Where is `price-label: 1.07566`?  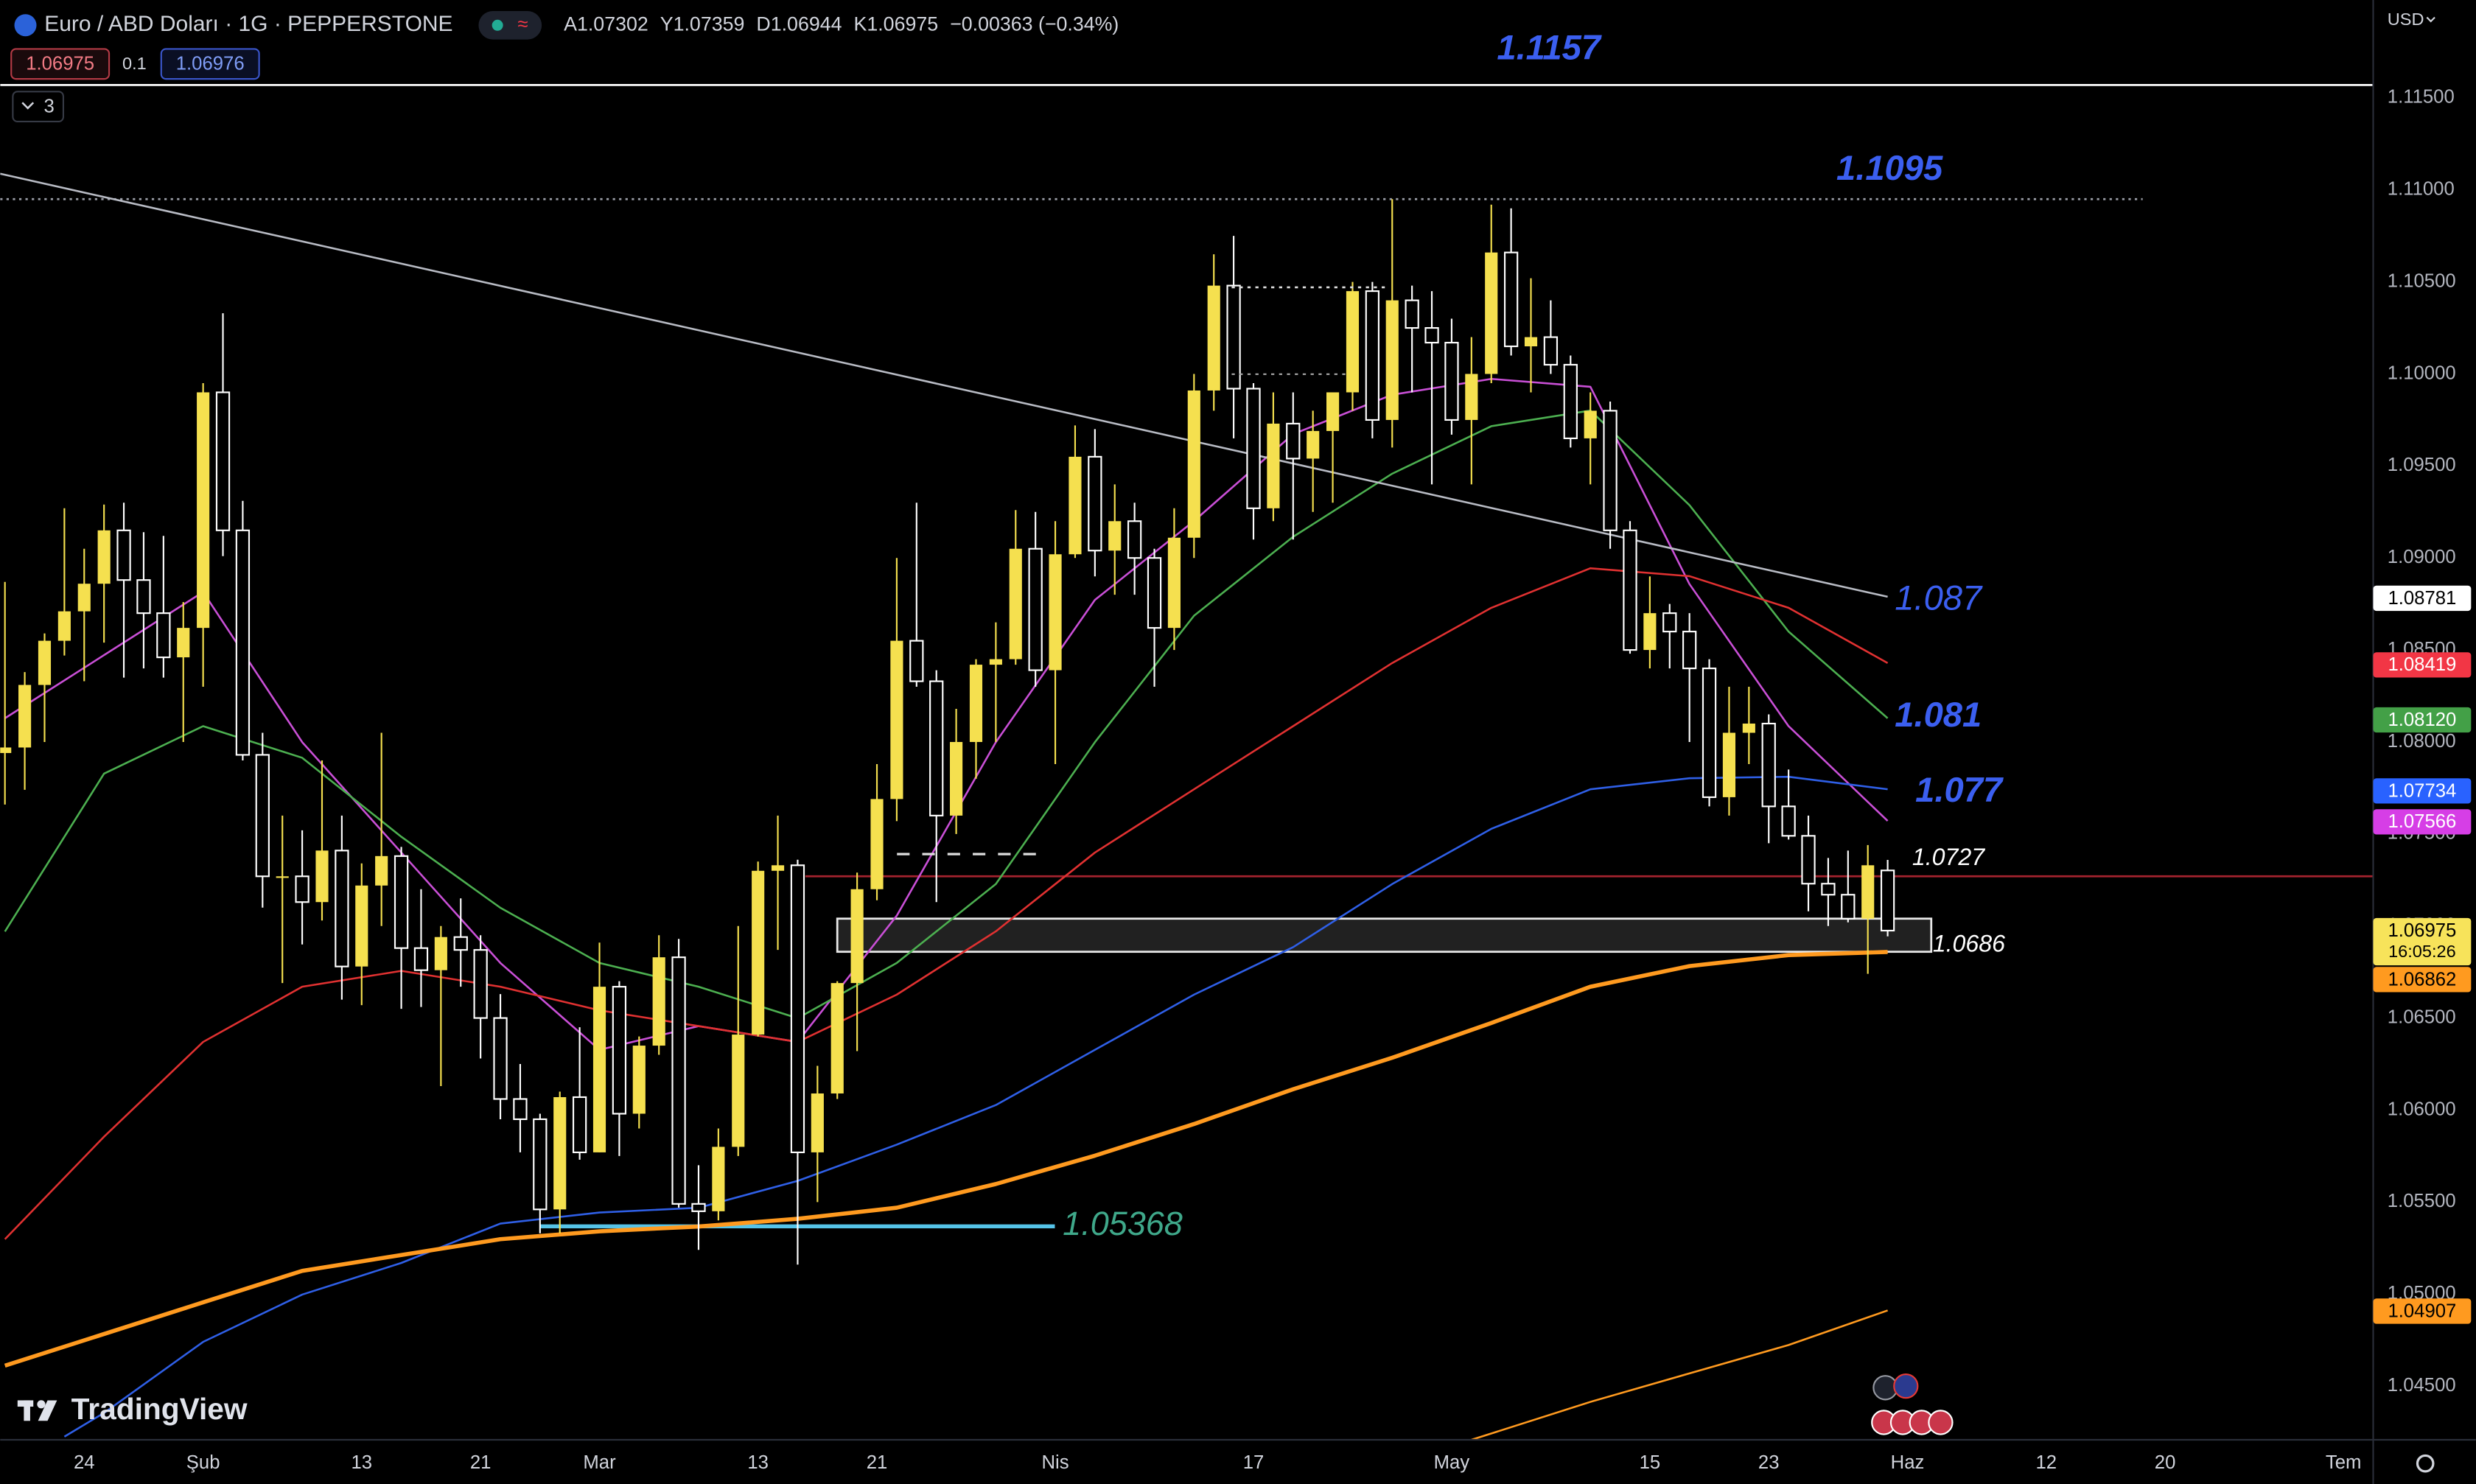
price-label: 1.07566 is located at coordinates (2422, 821).